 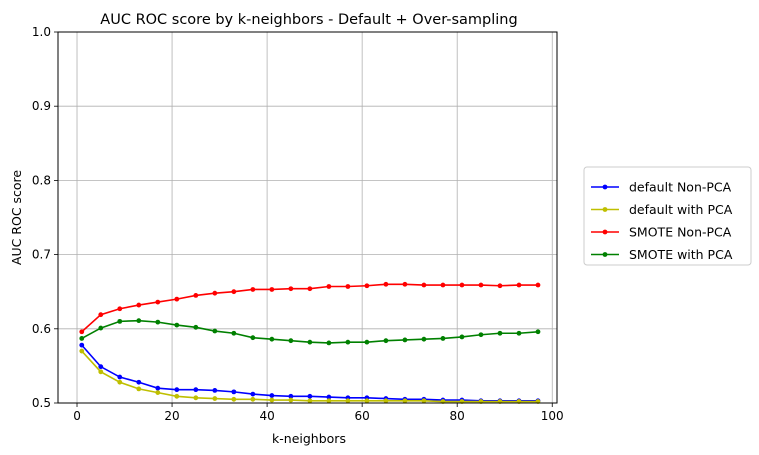 What do you see at coordinates (662, 254) in the screenshot?
I see `legend-item: SMOTE with PCA` at bounding box center [662, 254].